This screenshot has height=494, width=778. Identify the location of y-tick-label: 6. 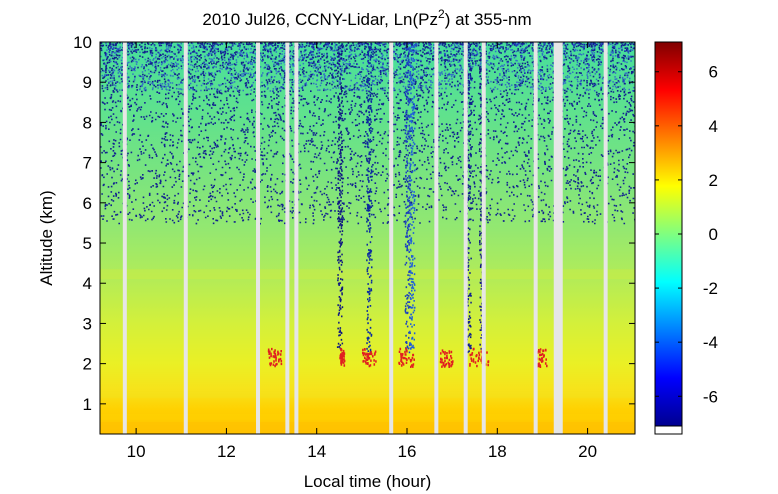
(87, 203).